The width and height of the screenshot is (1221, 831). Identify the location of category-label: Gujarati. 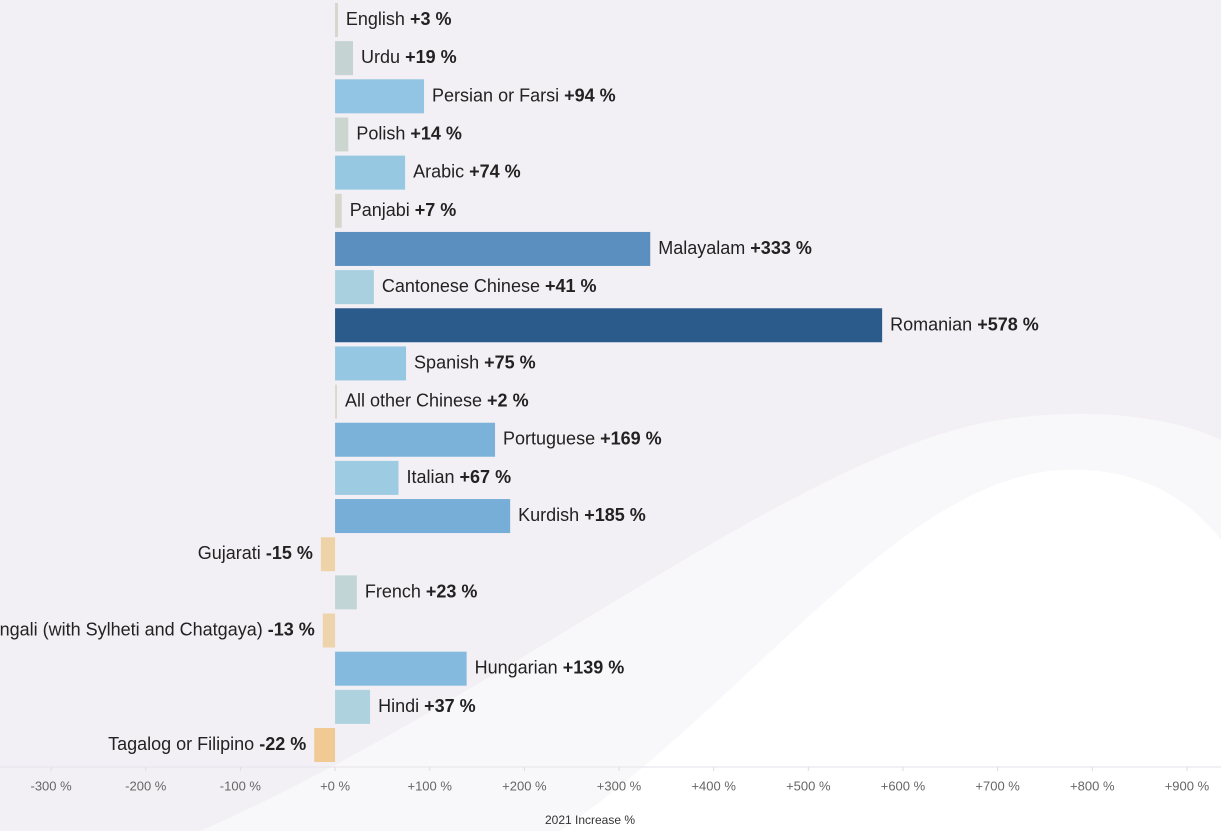
(229, 553).